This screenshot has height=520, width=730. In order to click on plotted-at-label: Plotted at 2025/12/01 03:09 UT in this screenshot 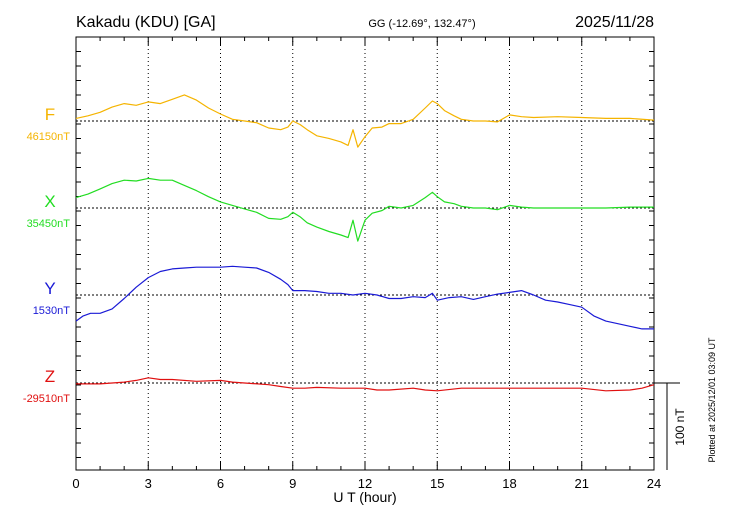, I will do `click(712, 400)`.